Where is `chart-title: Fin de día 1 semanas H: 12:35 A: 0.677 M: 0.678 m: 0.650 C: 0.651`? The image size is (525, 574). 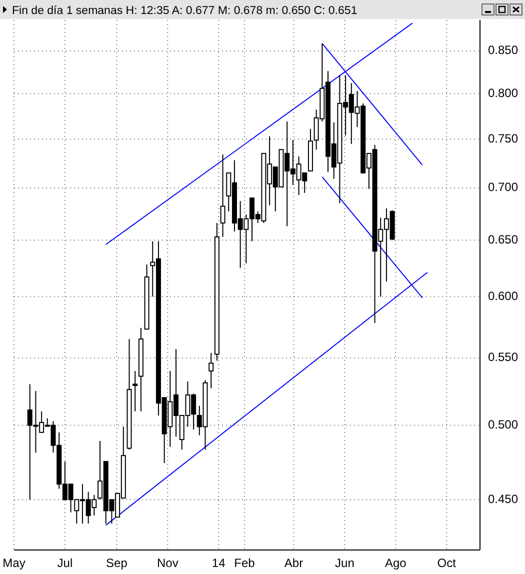 chart-title: Fin de día 1 semanas H: 12:35 A: 0.677 M: 0.678 m: 0.650 C: 0.651 is located at coordinates (185, 11).